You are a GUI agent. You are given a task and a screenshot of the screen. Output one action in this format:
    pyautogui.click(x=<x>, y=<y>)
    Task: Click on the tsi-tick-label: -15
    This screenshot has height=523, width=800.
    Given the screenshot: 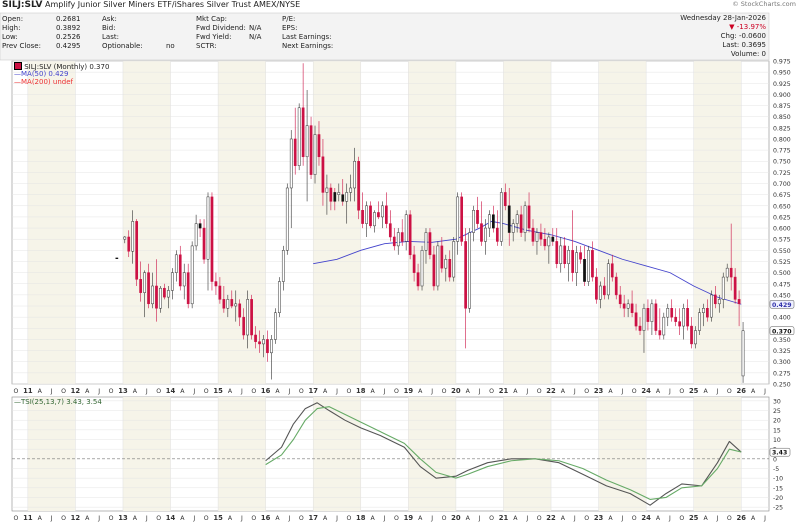 What is the action you would take?
    pyautogui.click(x=778, y=488)
    